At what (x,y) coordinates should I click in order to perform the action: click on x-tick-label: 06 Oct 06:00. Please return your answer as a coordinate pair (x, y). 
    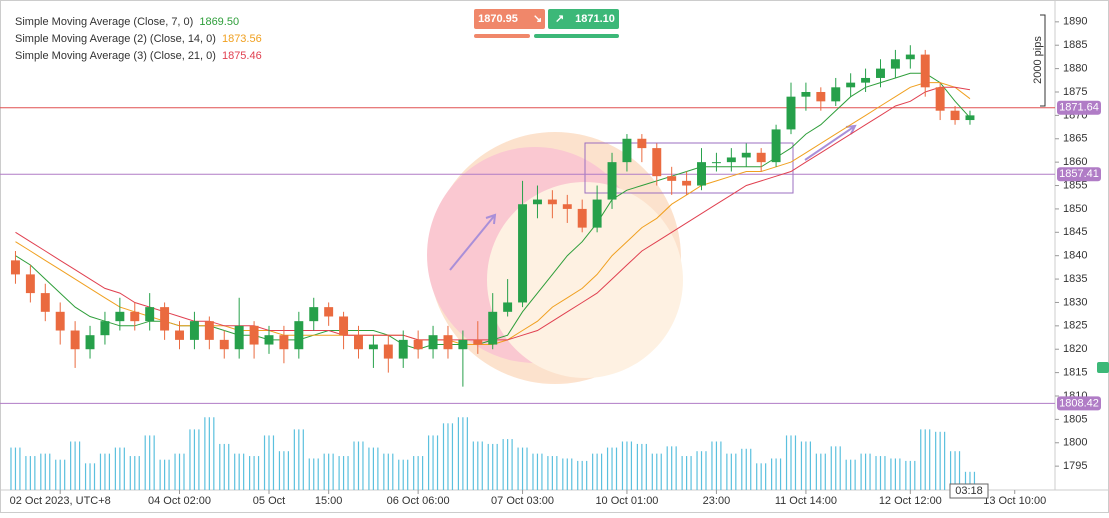
    Looking at the image, I should click on (418, 501).